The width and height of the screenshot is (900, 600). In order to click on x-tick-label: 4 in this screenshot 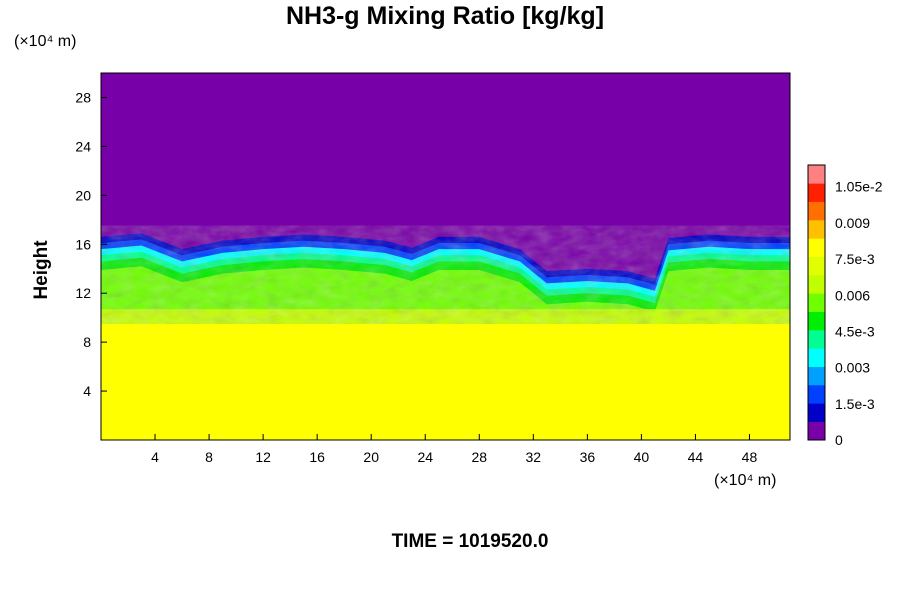, I will do `click(155, 457)`.